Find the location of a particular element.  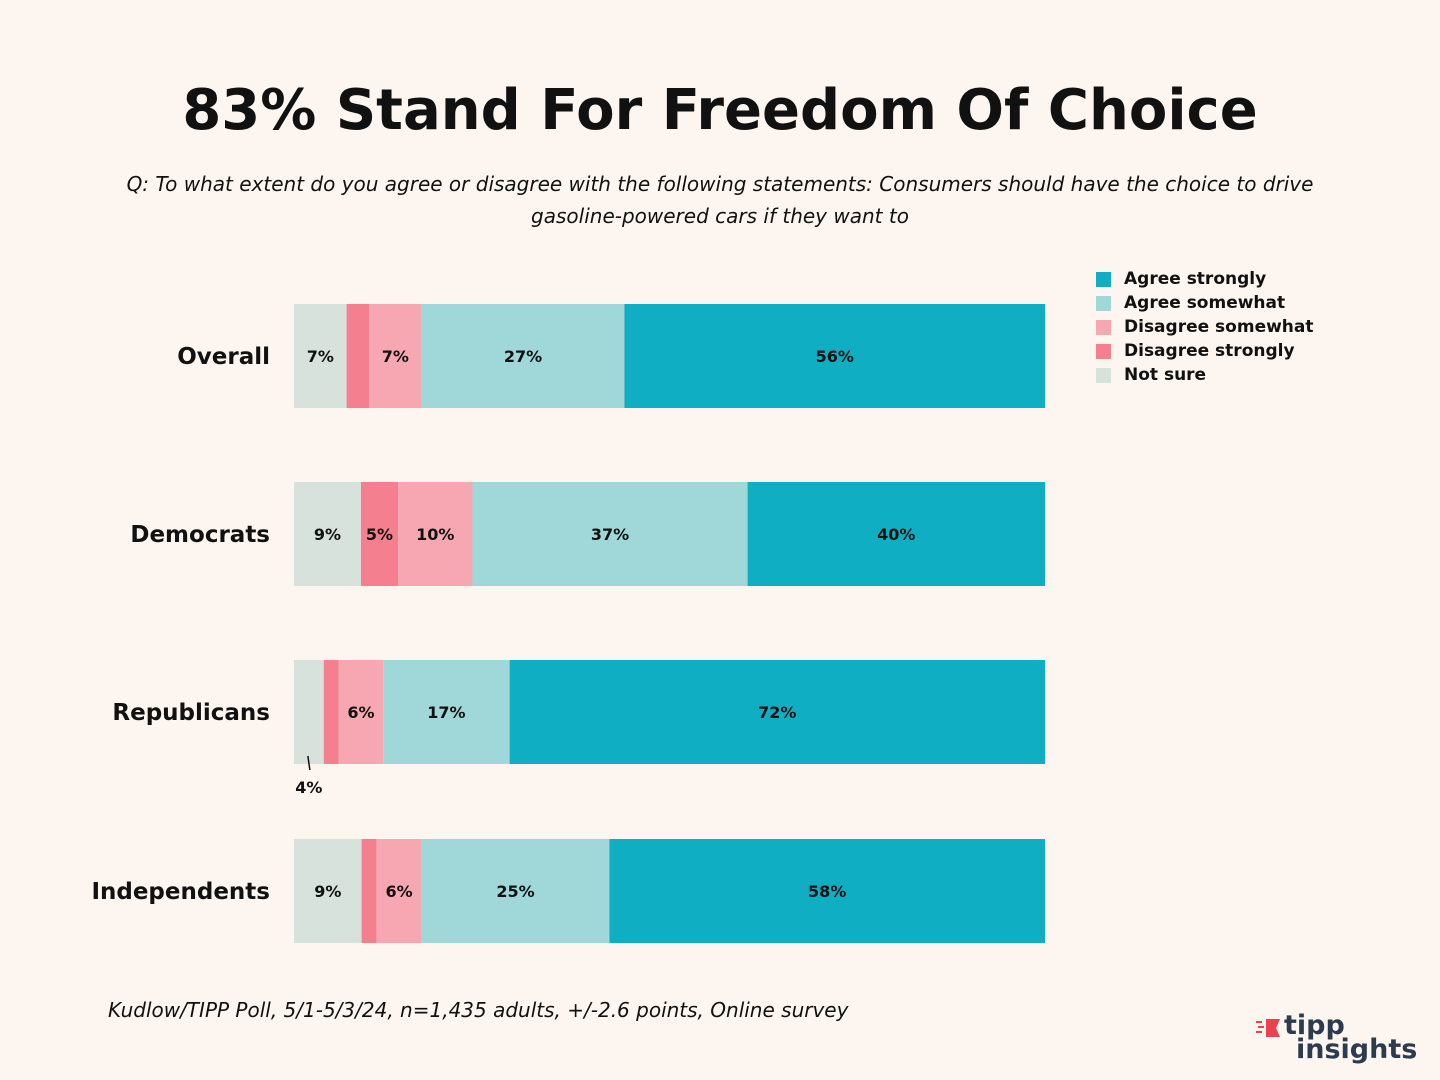

legend-swatch-disagree-strongly is located at coordinates (1103, 351).